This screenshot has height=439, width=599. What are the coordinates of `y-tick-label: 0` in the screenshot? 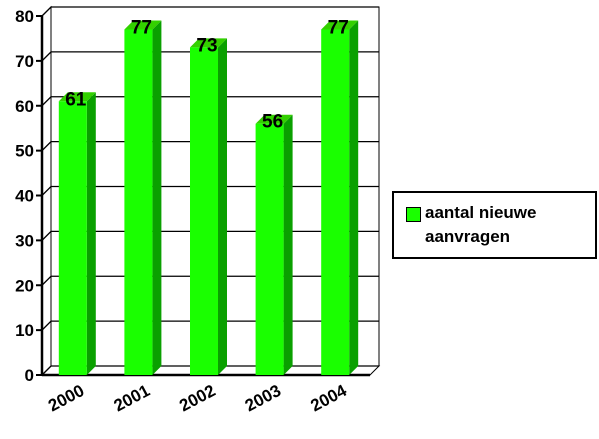 It's located at (29, 375).